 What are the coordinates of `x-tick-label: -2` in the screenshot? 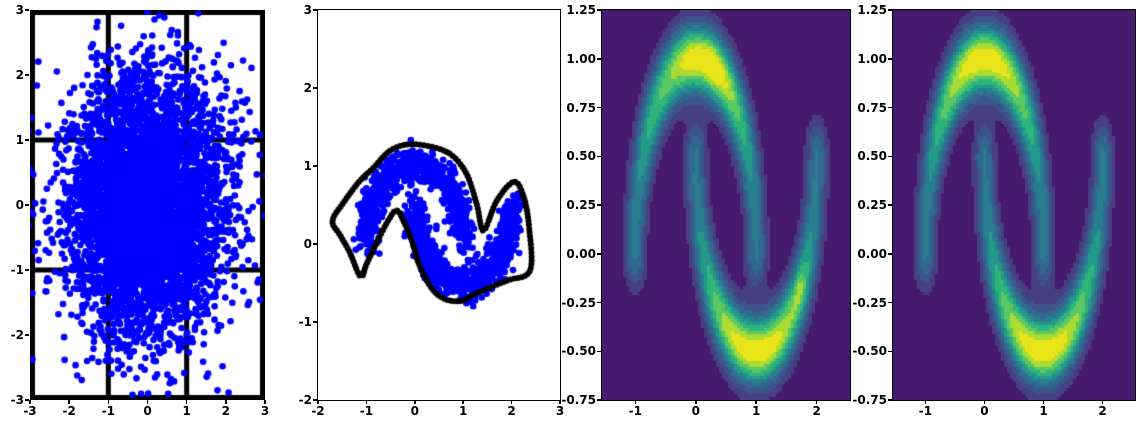 It's located at (69, 411).